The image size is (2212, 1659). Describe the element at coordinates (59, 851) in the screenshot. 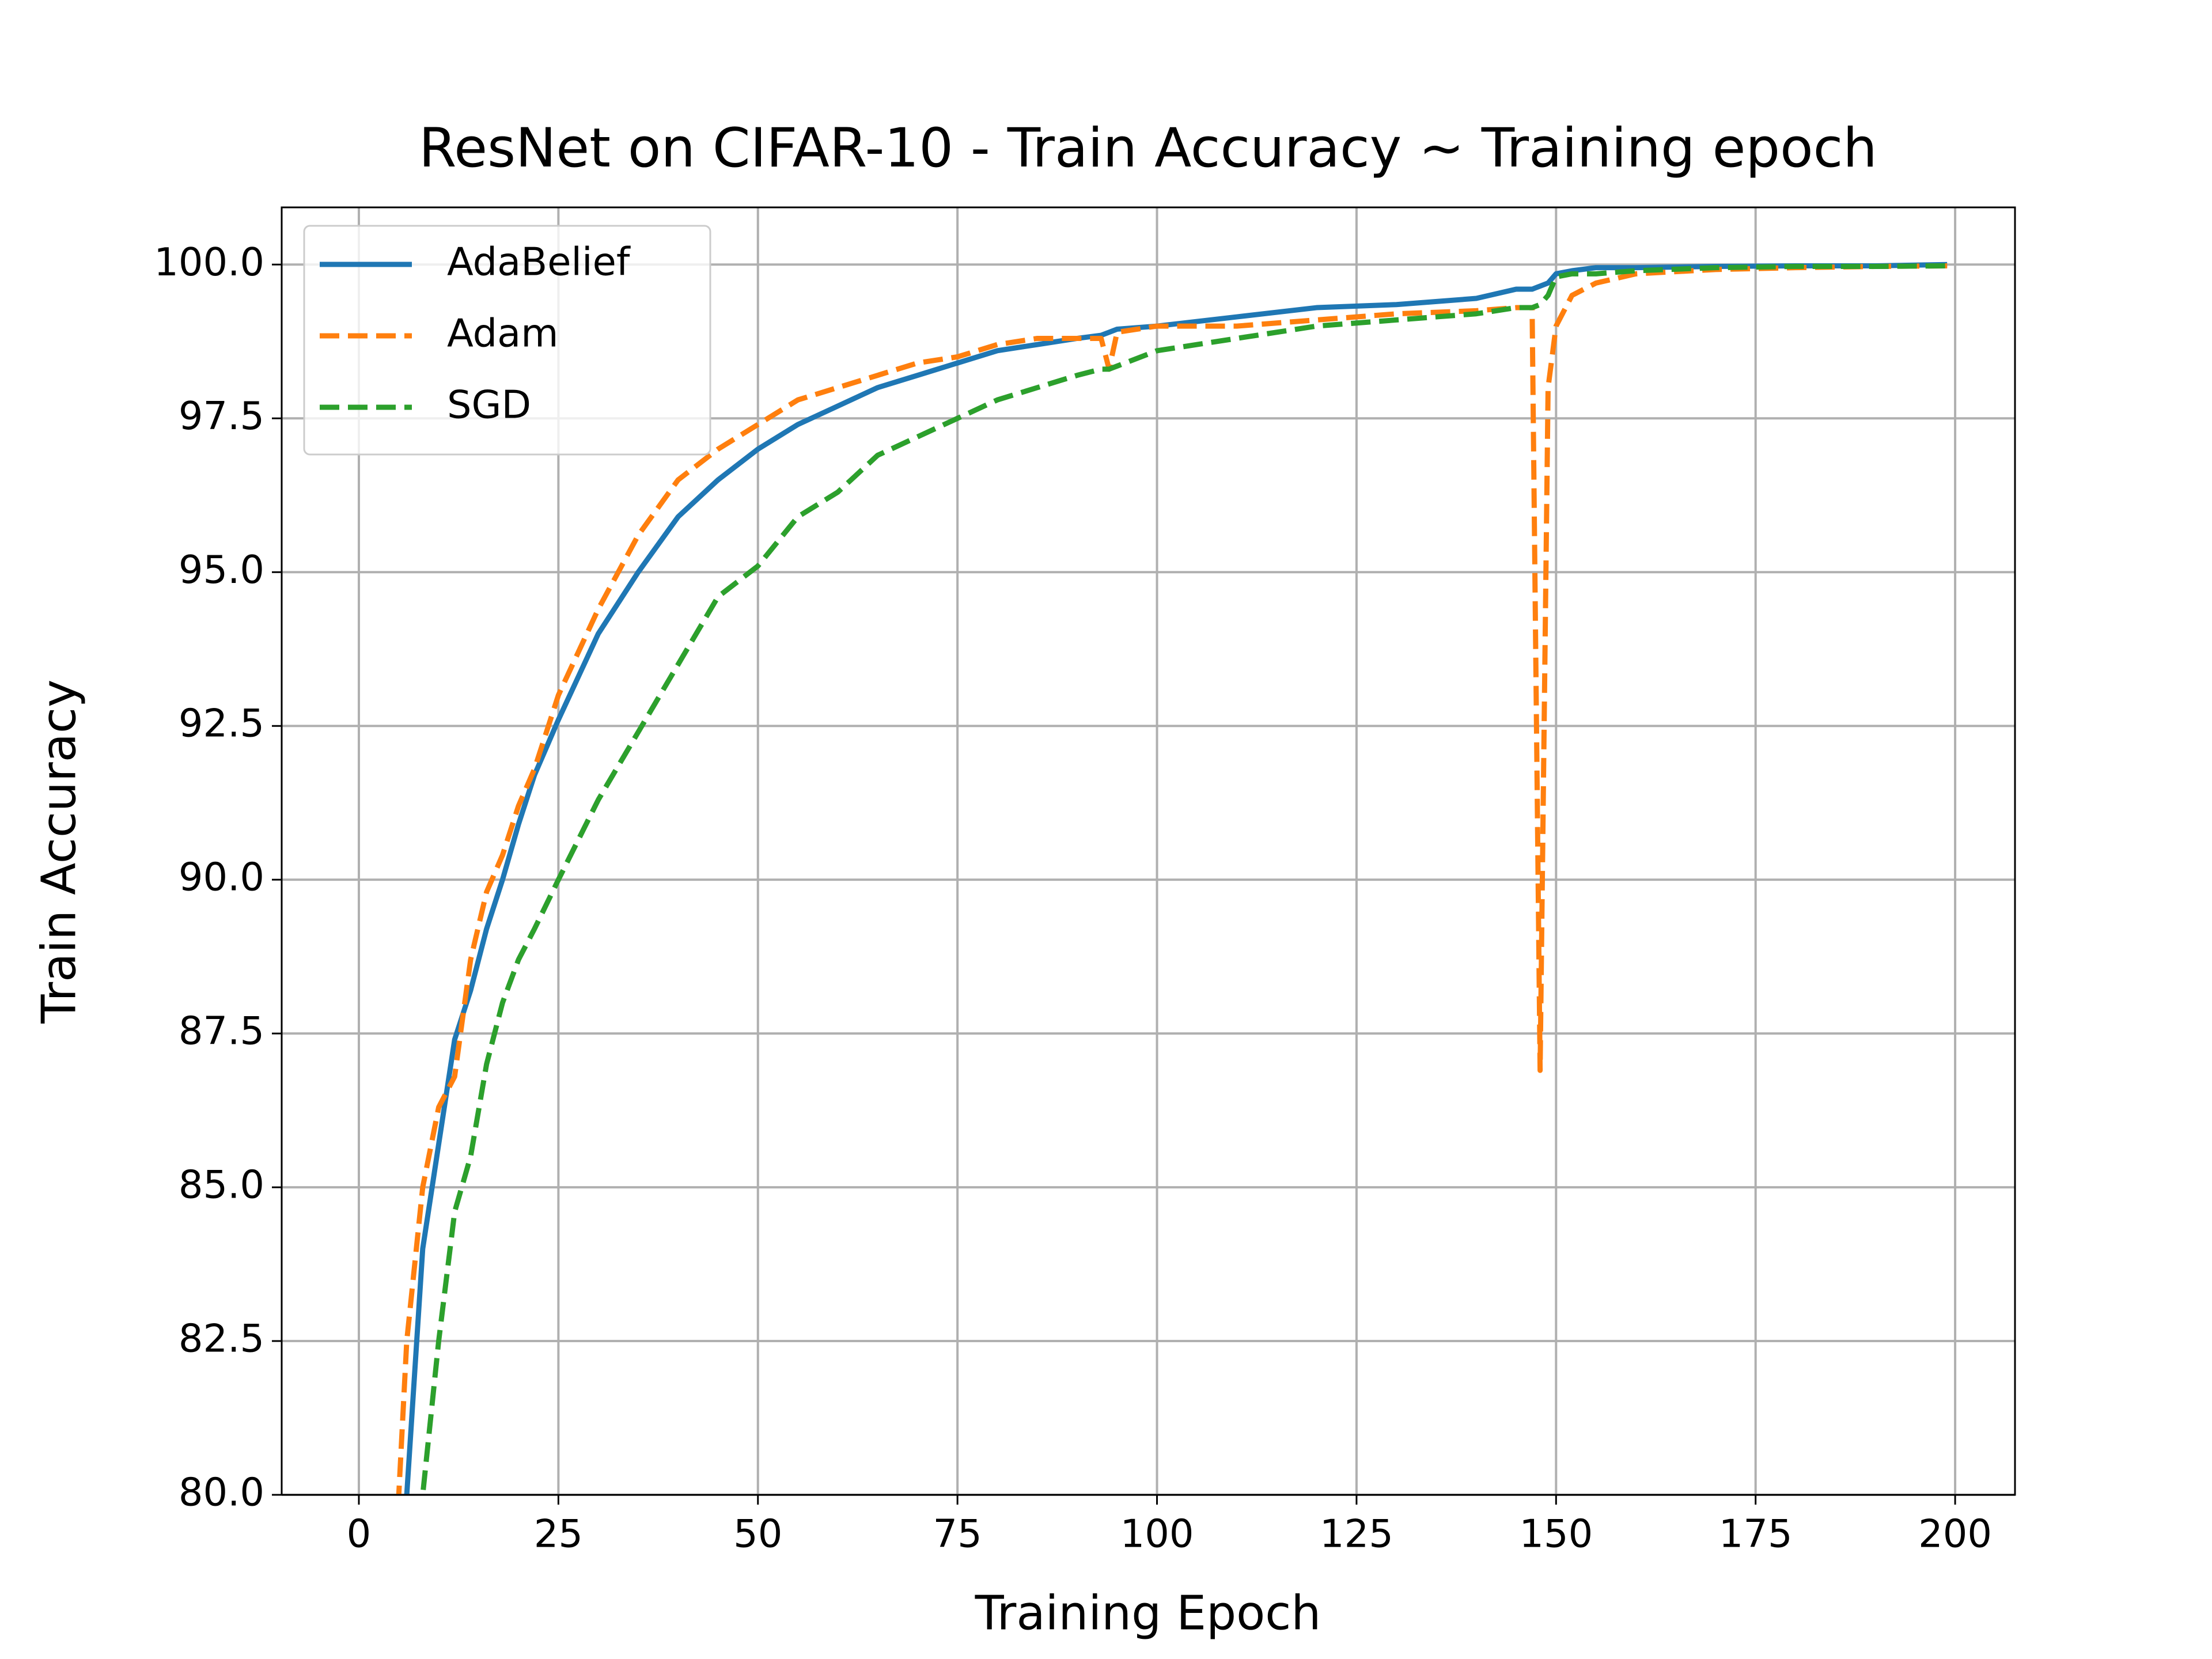

I see `y-axis-label: Train Accuracy` at that location.